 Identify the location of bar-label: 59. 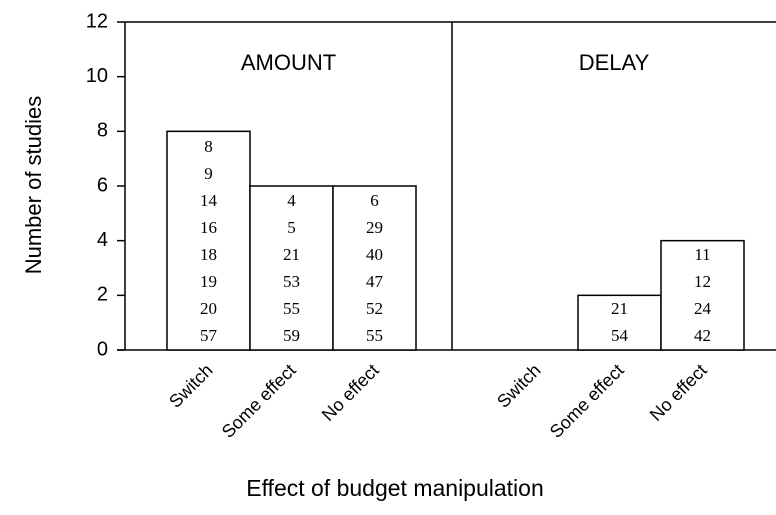
(291, 335).